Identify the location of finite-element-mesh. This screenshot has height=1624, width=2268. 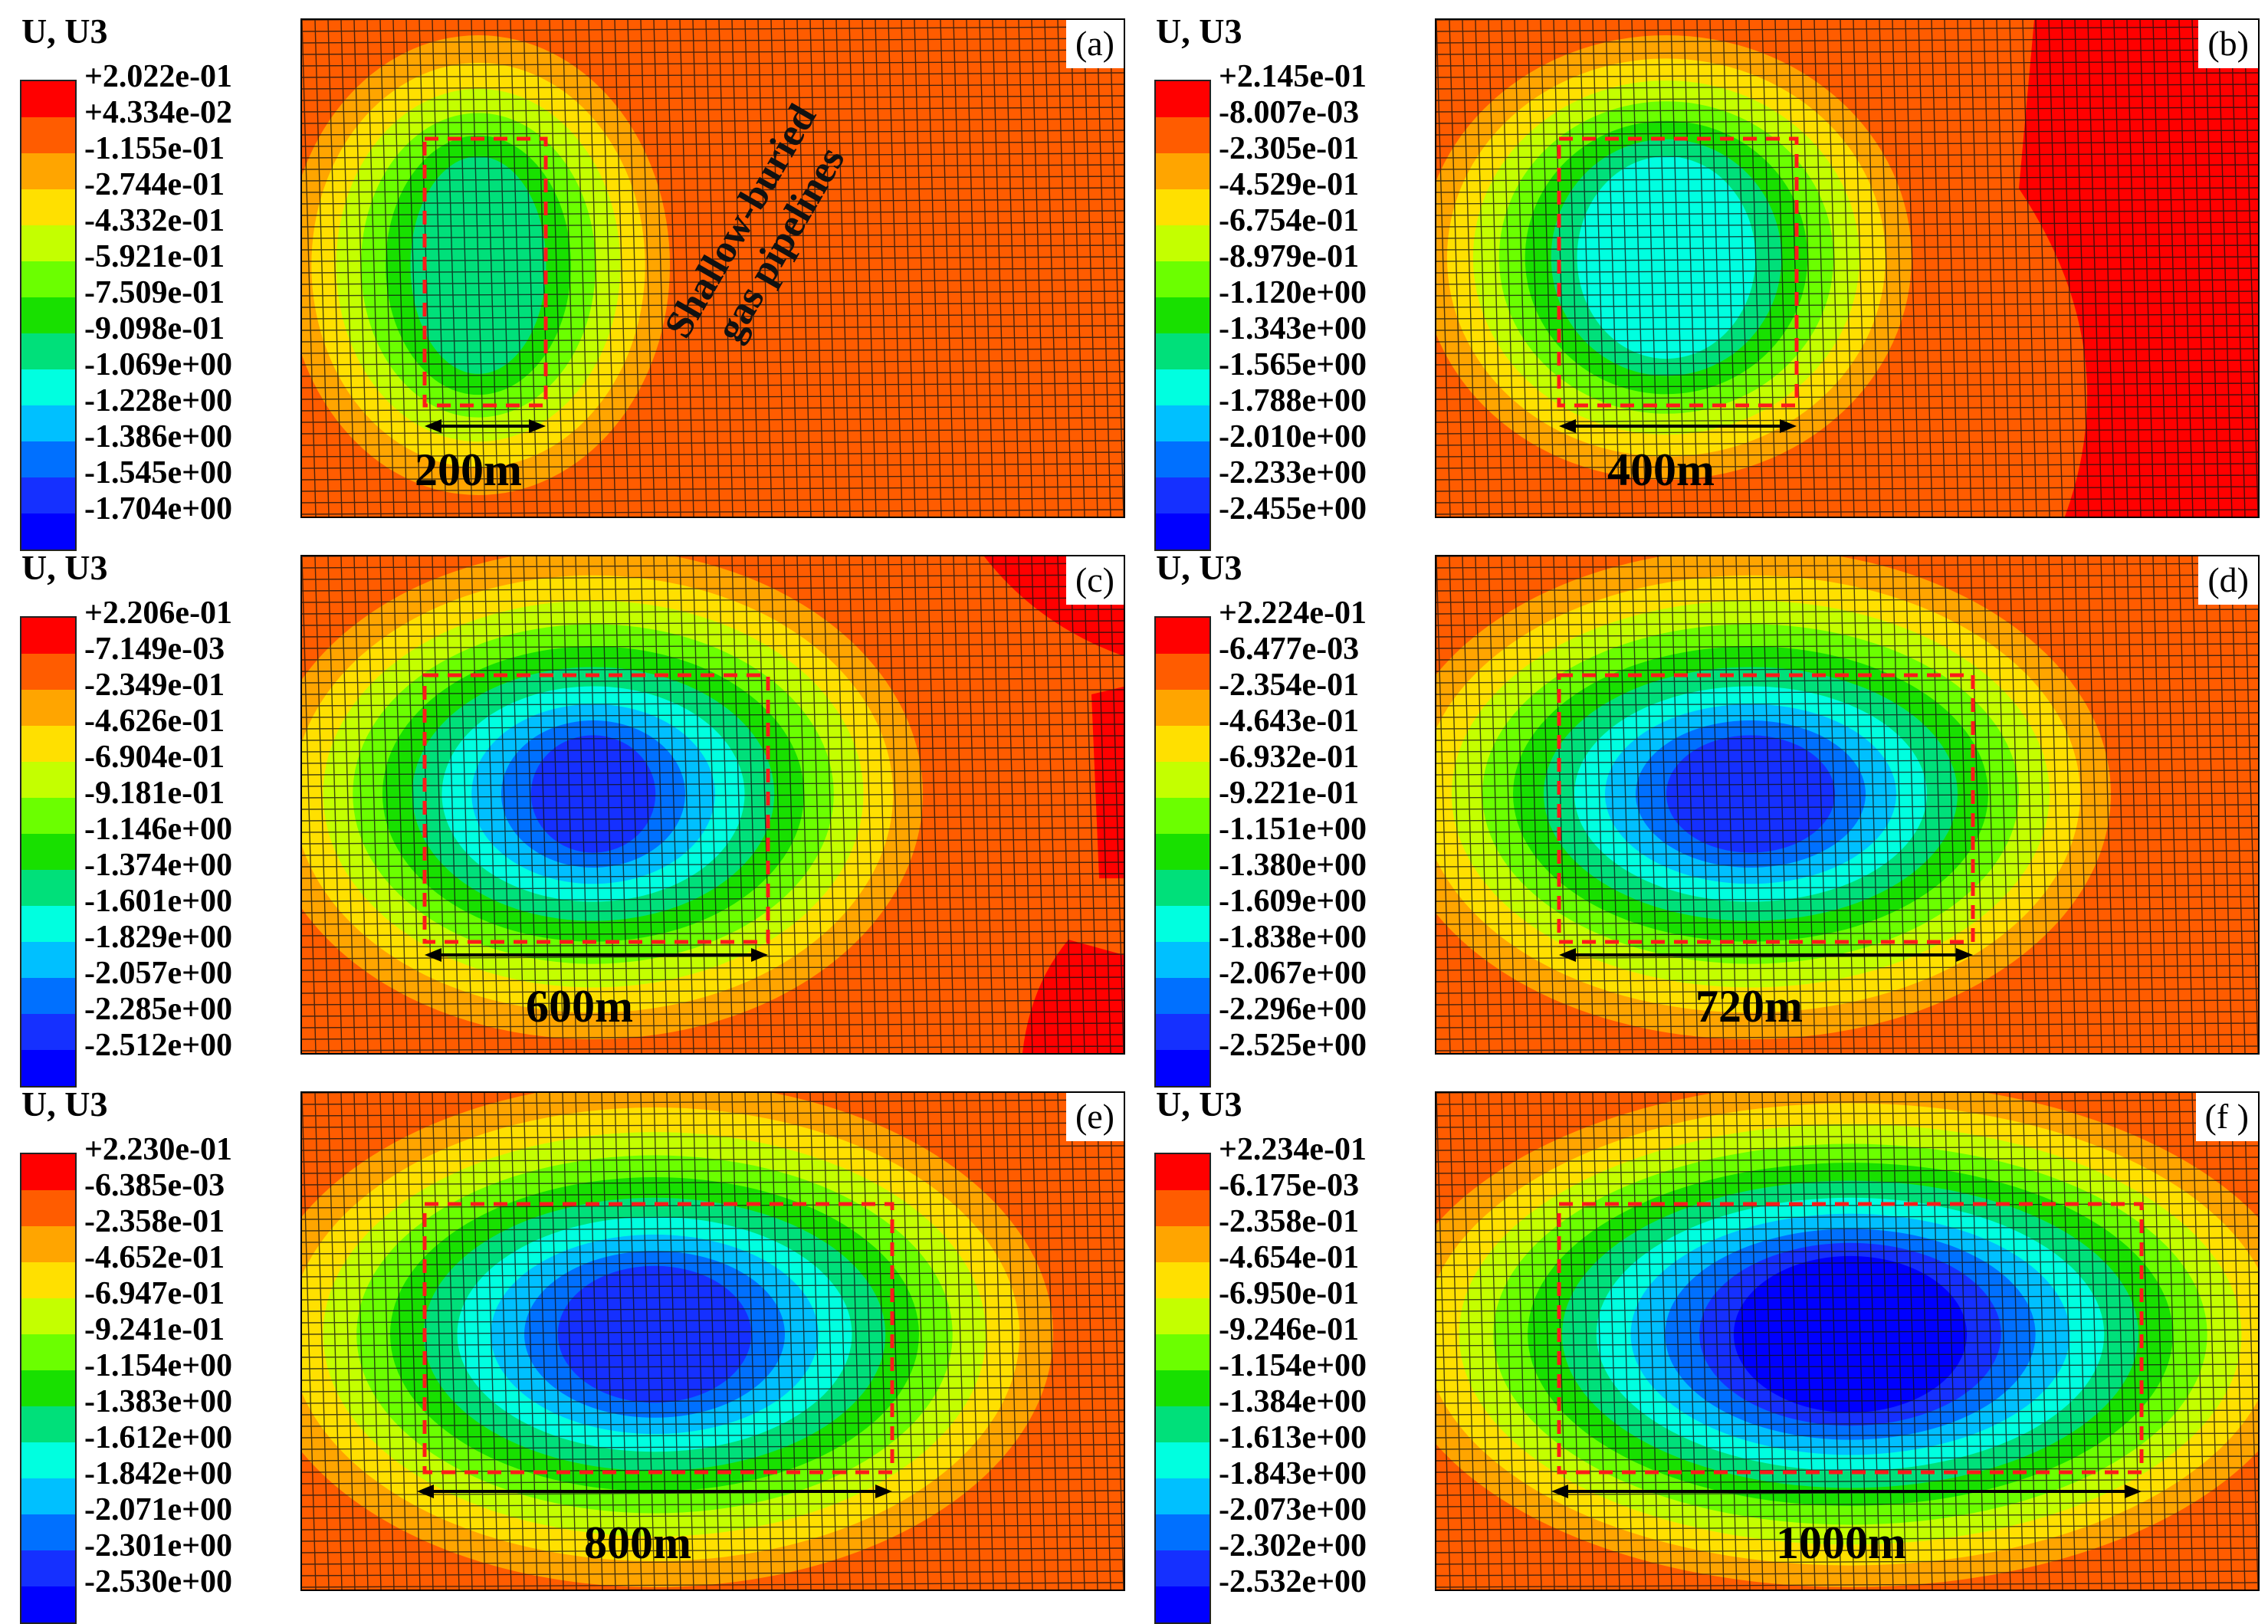
(713, 805).